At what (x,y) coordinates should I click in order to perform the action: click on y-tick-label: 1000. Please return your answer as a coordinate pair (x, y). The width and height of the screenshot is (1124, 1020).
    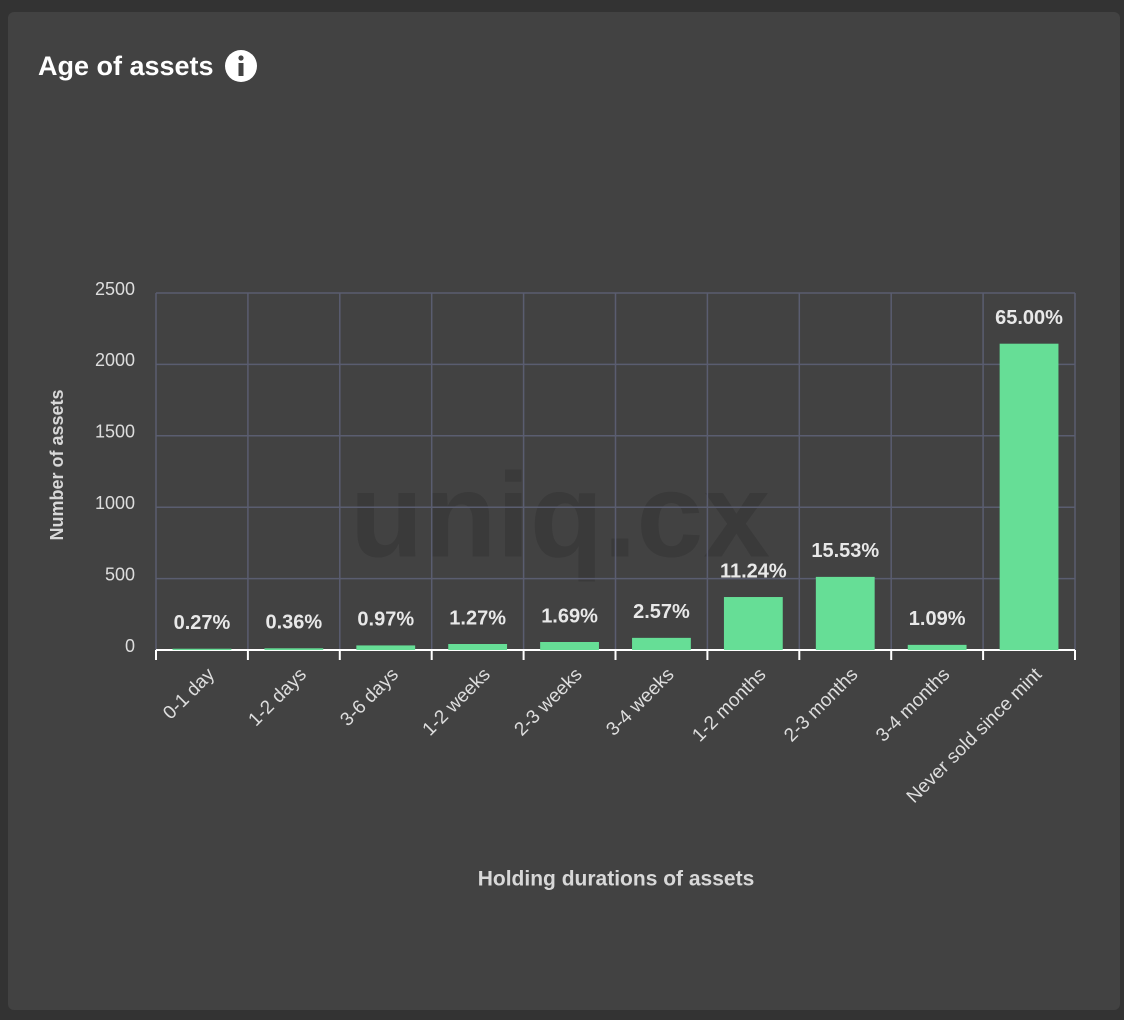
    Looking at the image, I should click on (115, 503).